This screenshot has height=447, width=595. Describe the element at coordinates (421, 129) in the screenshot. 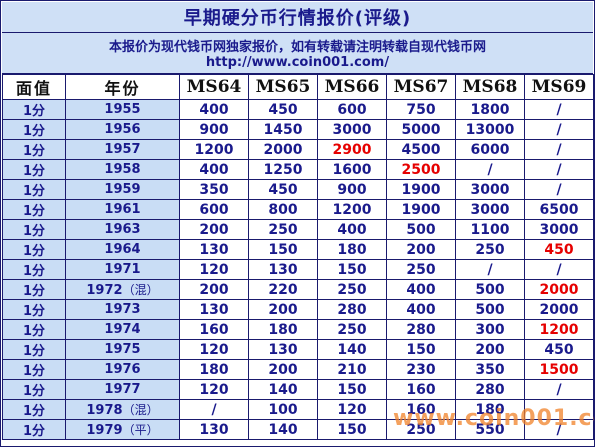

I see `price-cell-ms67: 5000` at that location.